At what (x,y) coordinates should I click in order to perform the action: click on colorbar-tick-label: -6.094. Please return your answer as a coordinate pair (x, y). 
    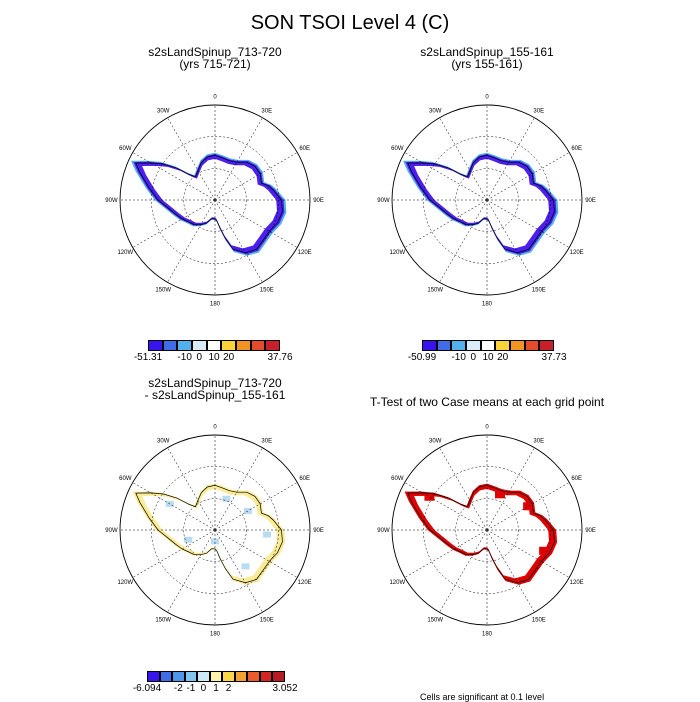
    Looking at the image, I should click on (147, 688).